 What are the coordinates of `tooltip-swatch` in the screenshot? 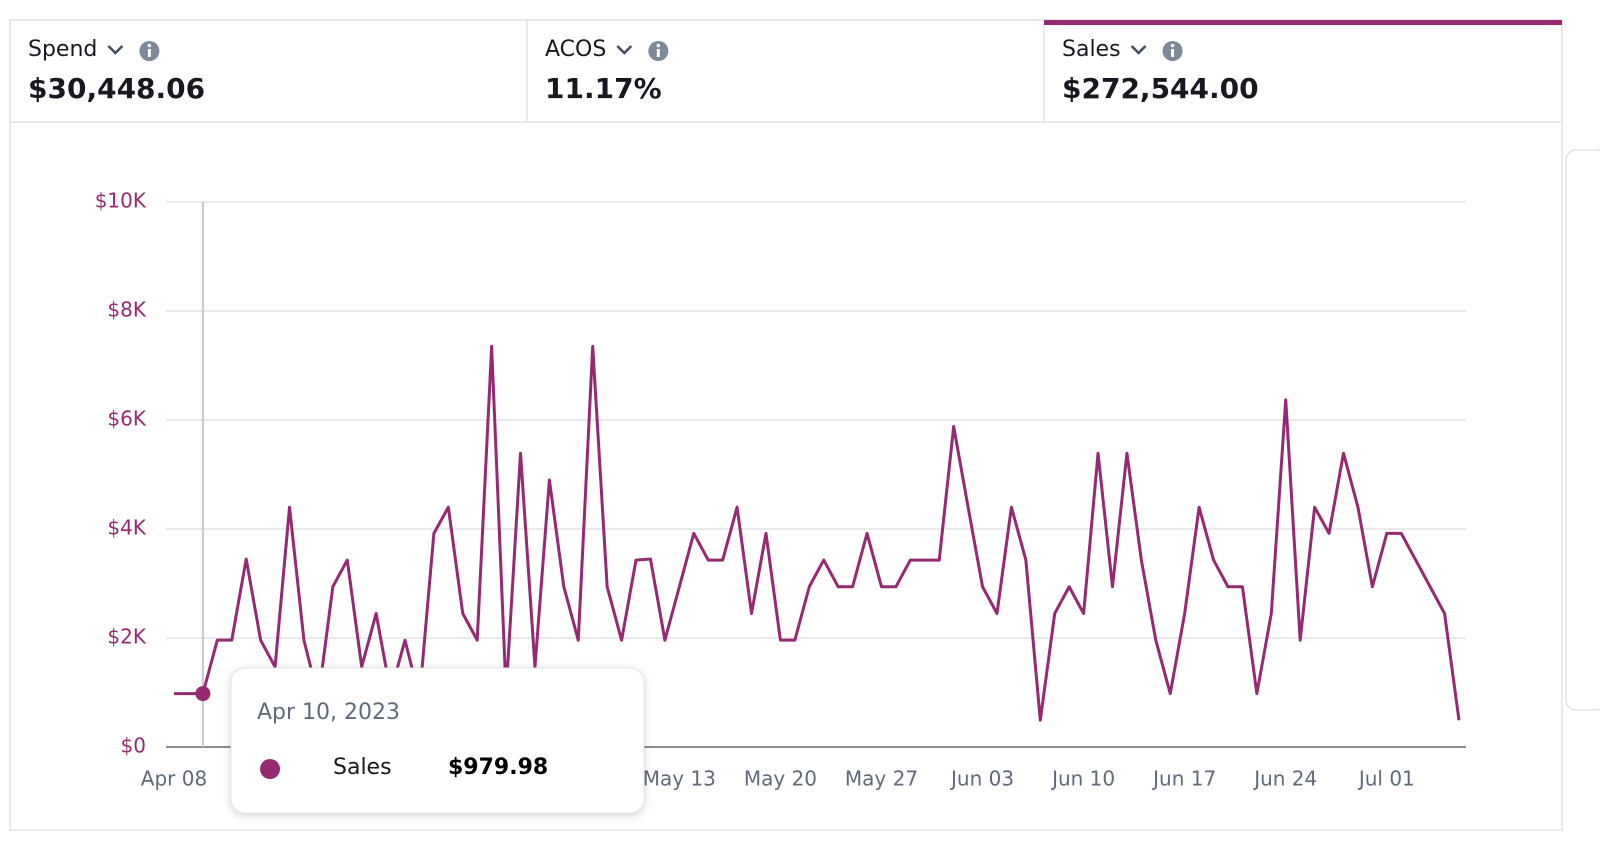 It's located at (270, 769).